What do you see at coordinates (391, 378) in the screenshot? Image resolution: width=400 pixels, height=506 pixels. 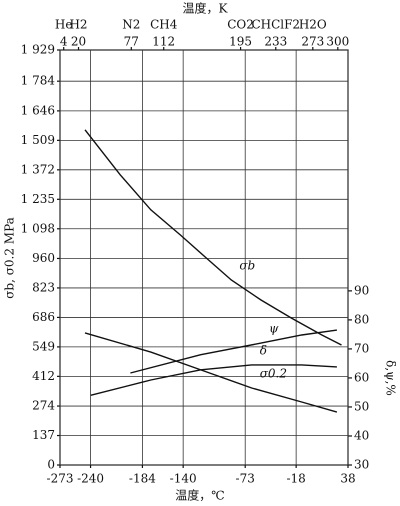 I see `y2-axis-label: δ,ψ,%` at bounding box center [391, 378].